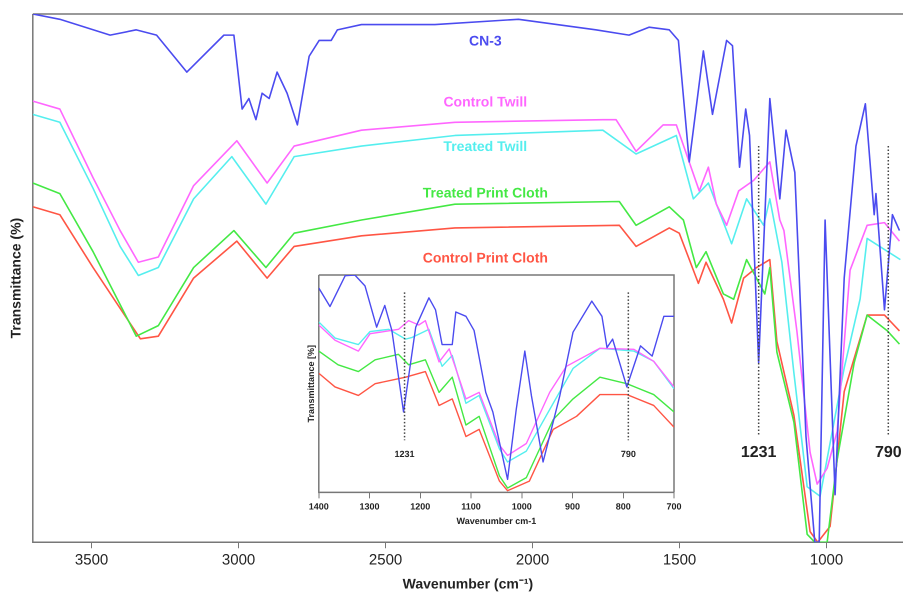 This screenshot has height=599, width=903. Describe the element at coordinates (679, 559) in the screenshot. I see `x-tick-label: 1500` at that location.